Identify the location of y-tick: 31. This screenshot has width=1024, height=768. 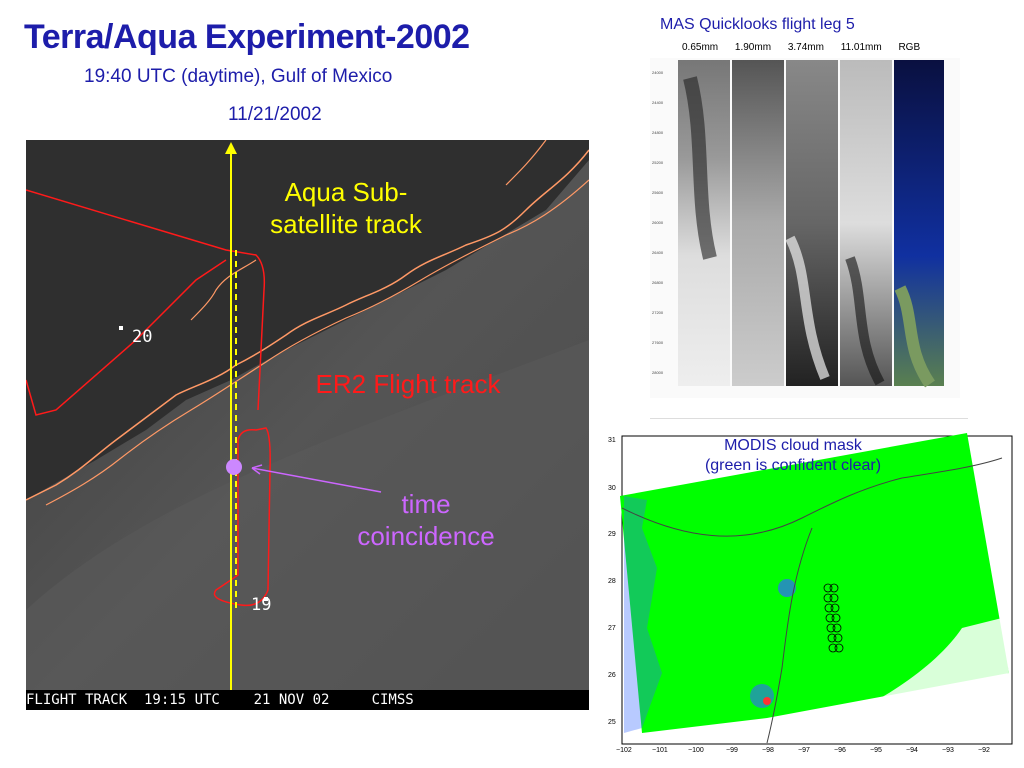
(612, 440).